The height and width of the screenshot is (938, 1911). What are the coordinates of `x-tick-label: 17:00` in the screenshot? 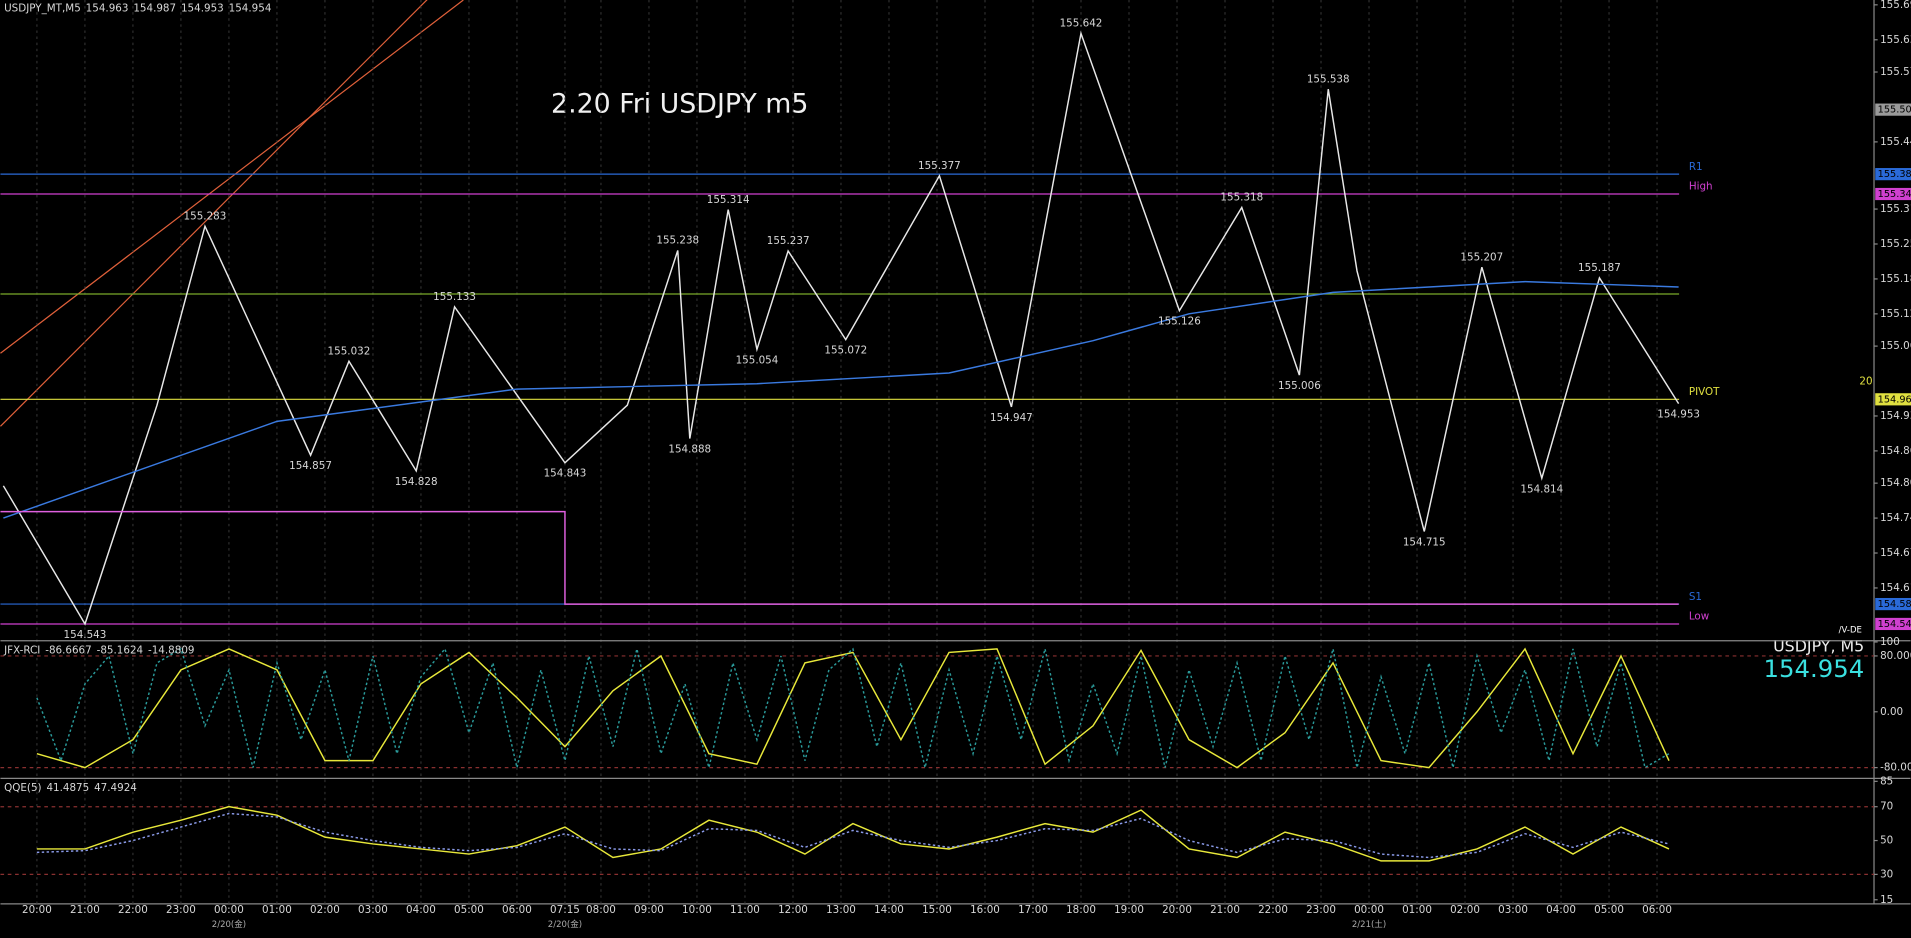 It's located at (1033, 910).